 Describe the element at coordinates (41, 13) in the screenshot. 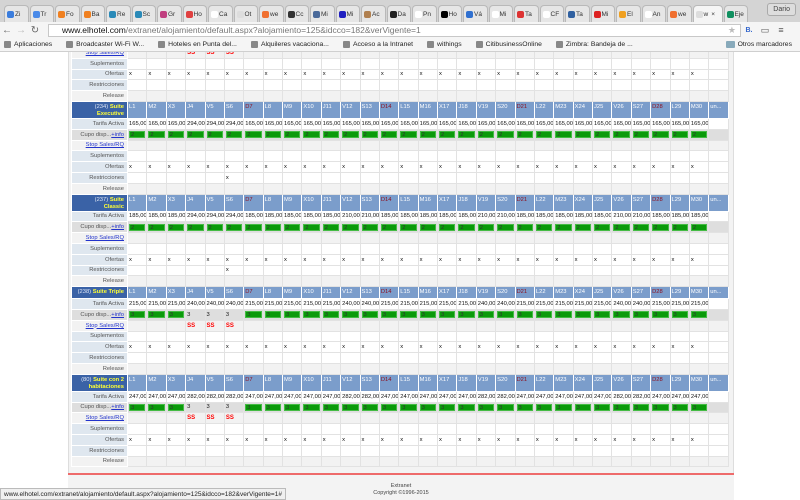

I see `browser-tab: Tr` at that location.